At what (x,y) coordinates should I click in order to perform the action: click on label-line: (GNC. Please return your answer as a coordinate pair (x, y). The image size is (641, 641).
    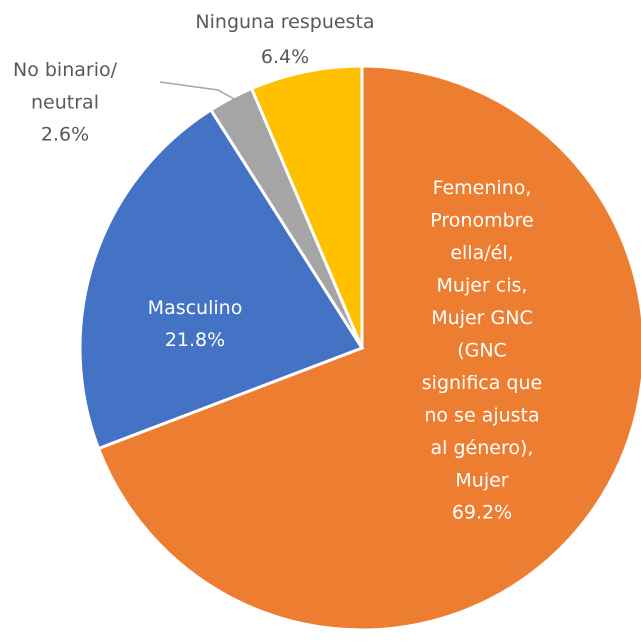
    Looking at the image, I should click on (482, 350).